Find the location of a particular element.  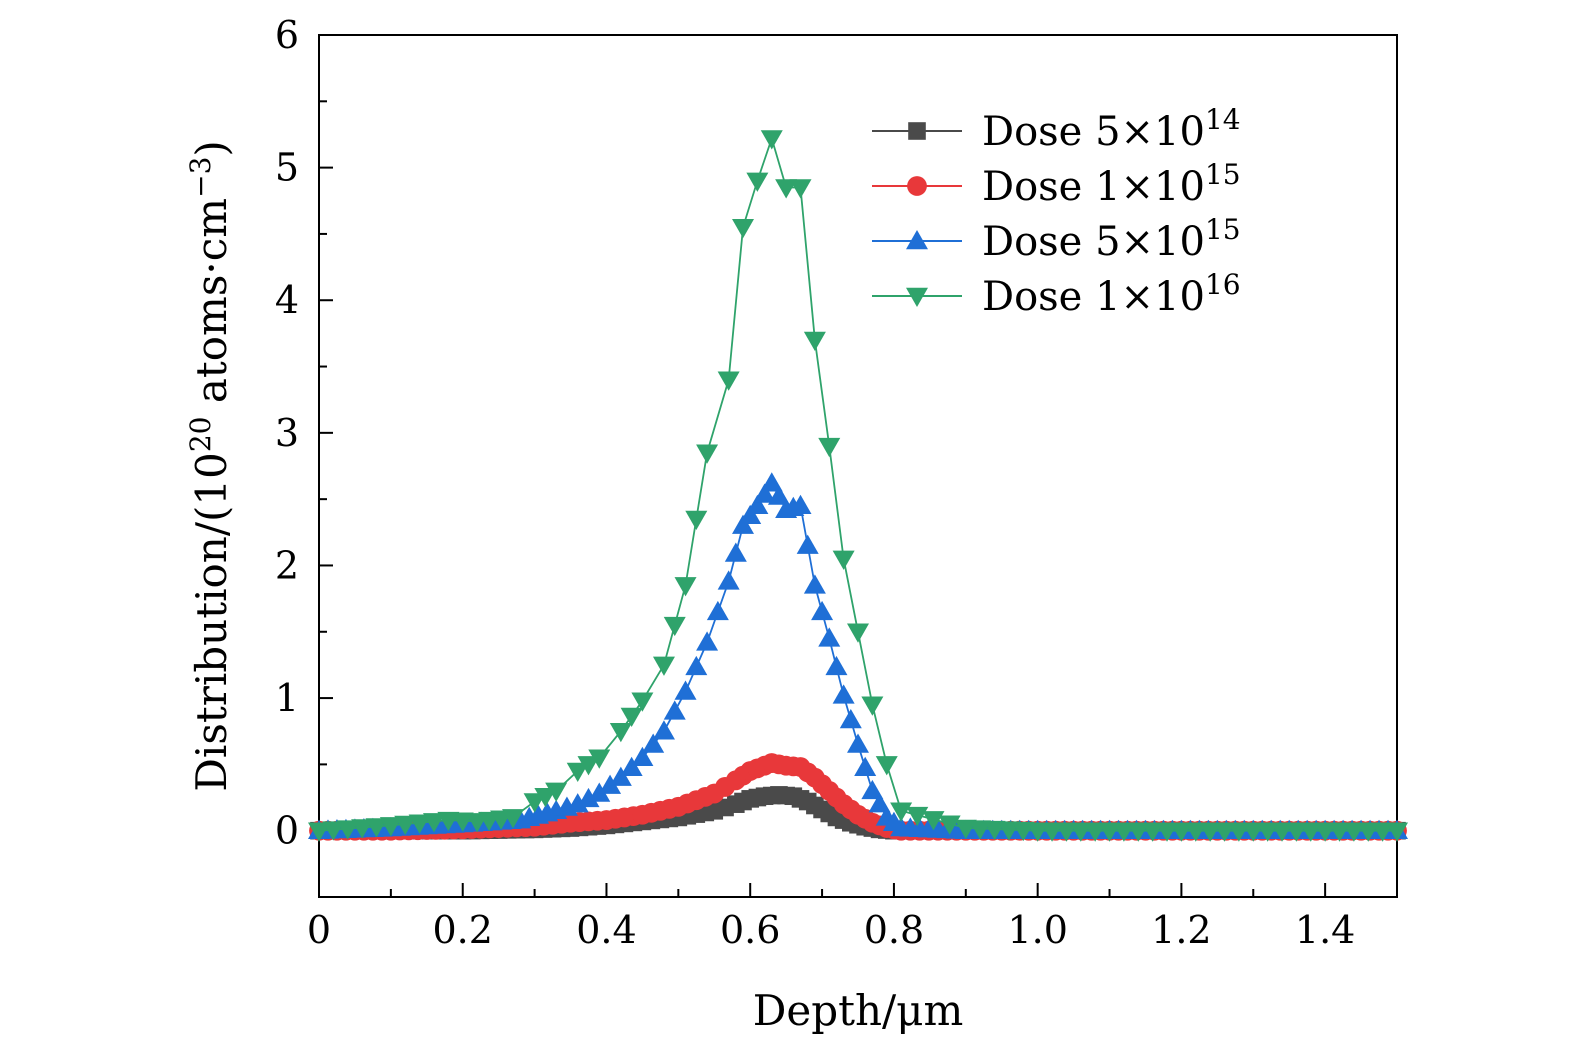

y-tick-label: 5 is located at coordinates (287, 168).